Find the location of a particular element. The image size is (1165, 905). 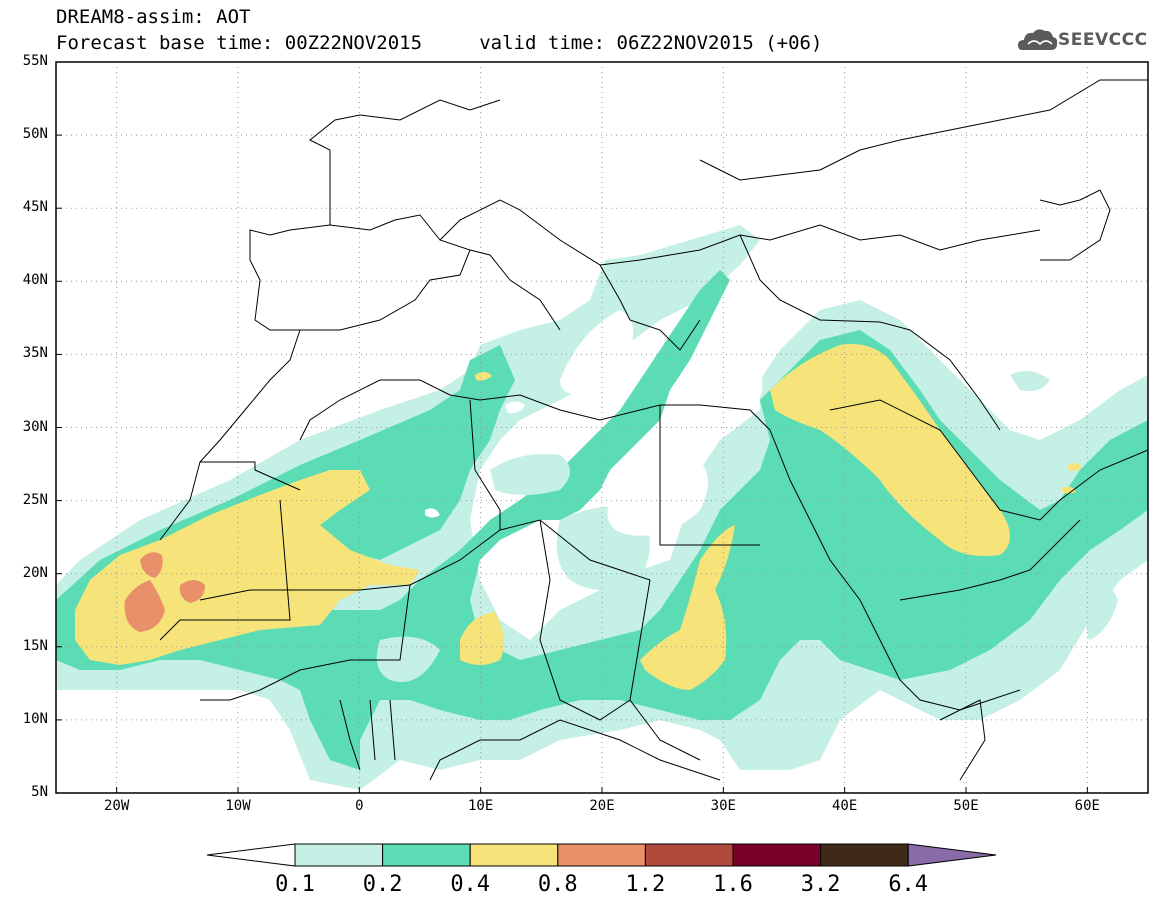

seevccc-logo is located at coordinates (1038, 39).